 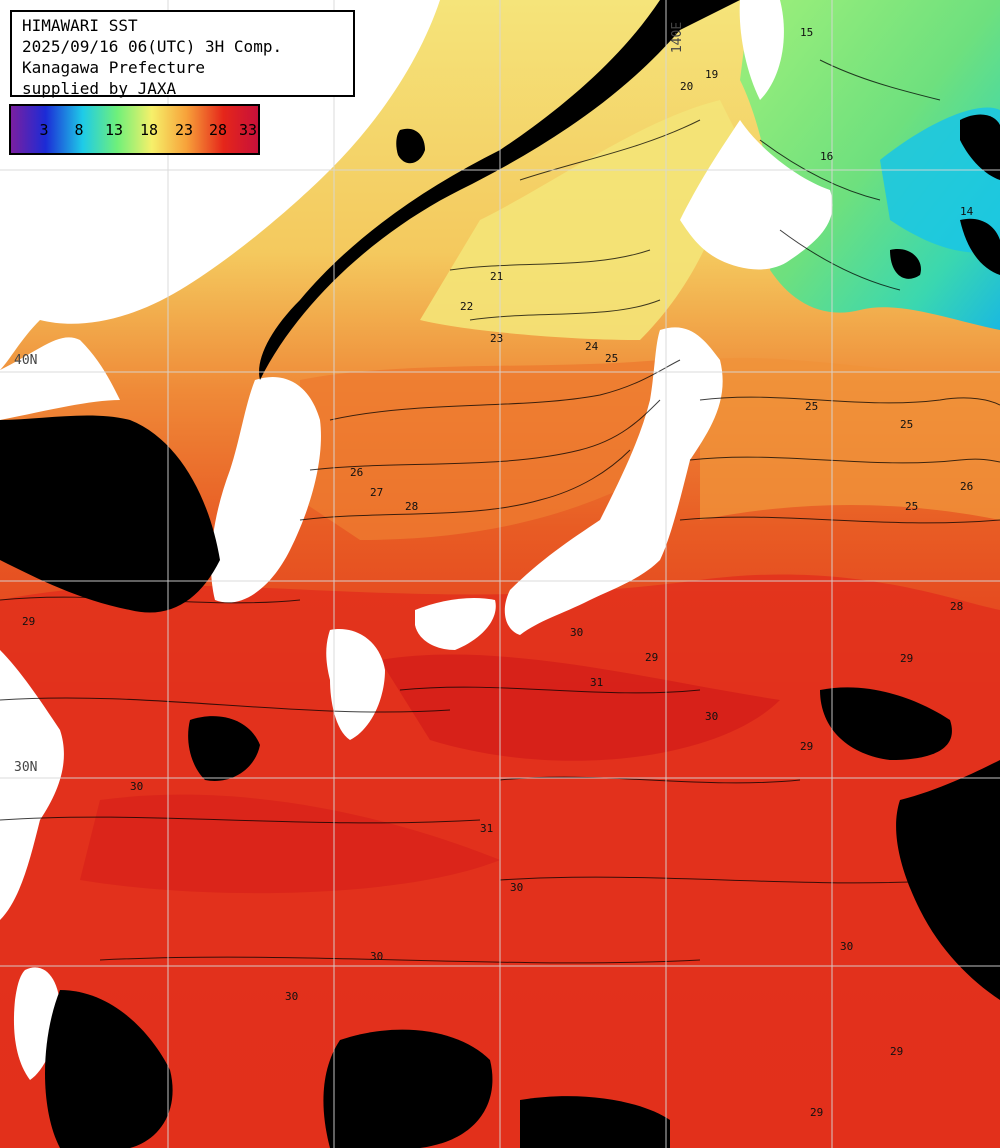 What do you see at coordinates (850, 438) in the screenshot?
I see `pacific-orange` at bounding box center [850, 438].